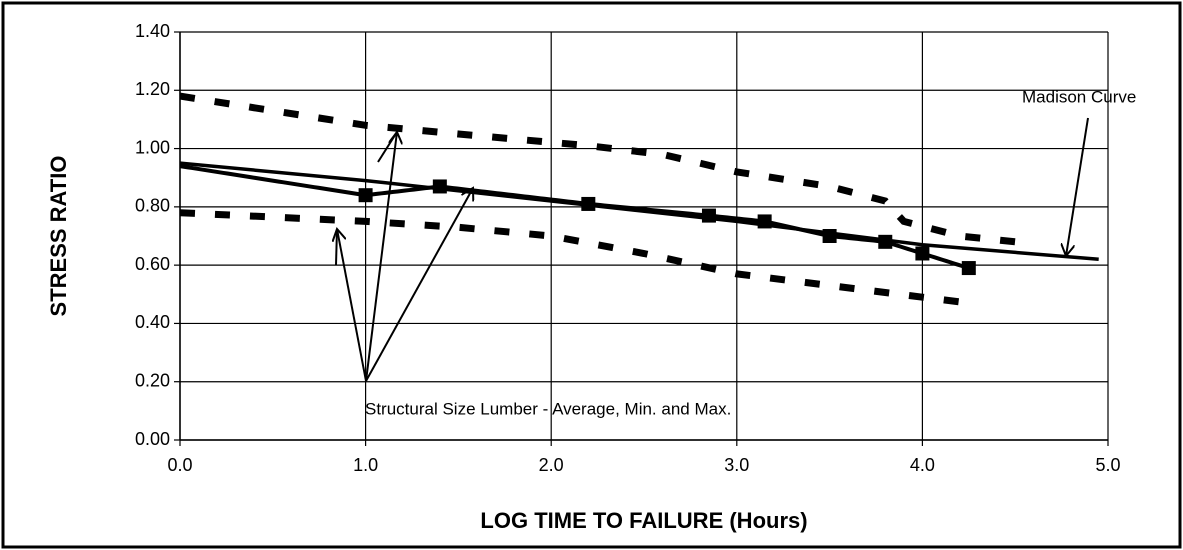 The height and width of the screenshot is (550, 1183). Describe the element at coordinates (152, 439) in the screenshot. I see `y-tick-label: 0.00` at that location.